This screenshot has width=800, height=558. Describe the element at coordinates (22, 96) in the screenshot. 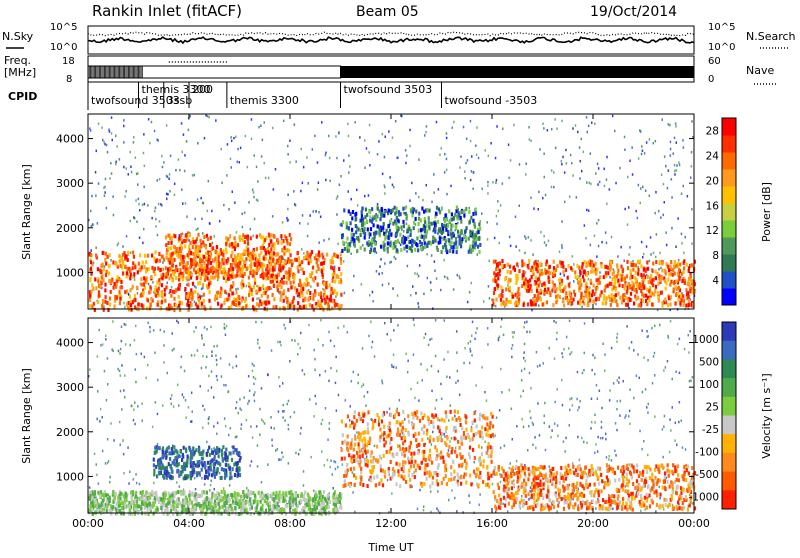

I see `cpid-label: CPID` at that location.